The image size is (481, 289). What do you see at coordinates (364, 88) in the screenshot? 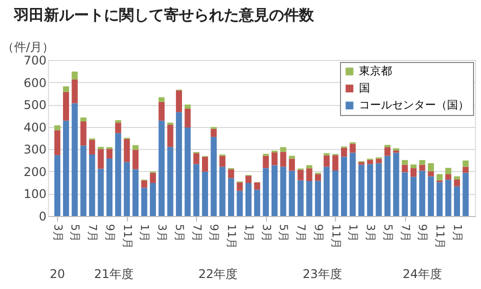
I see `legend-label: 国` at bounding box center [364, 88].